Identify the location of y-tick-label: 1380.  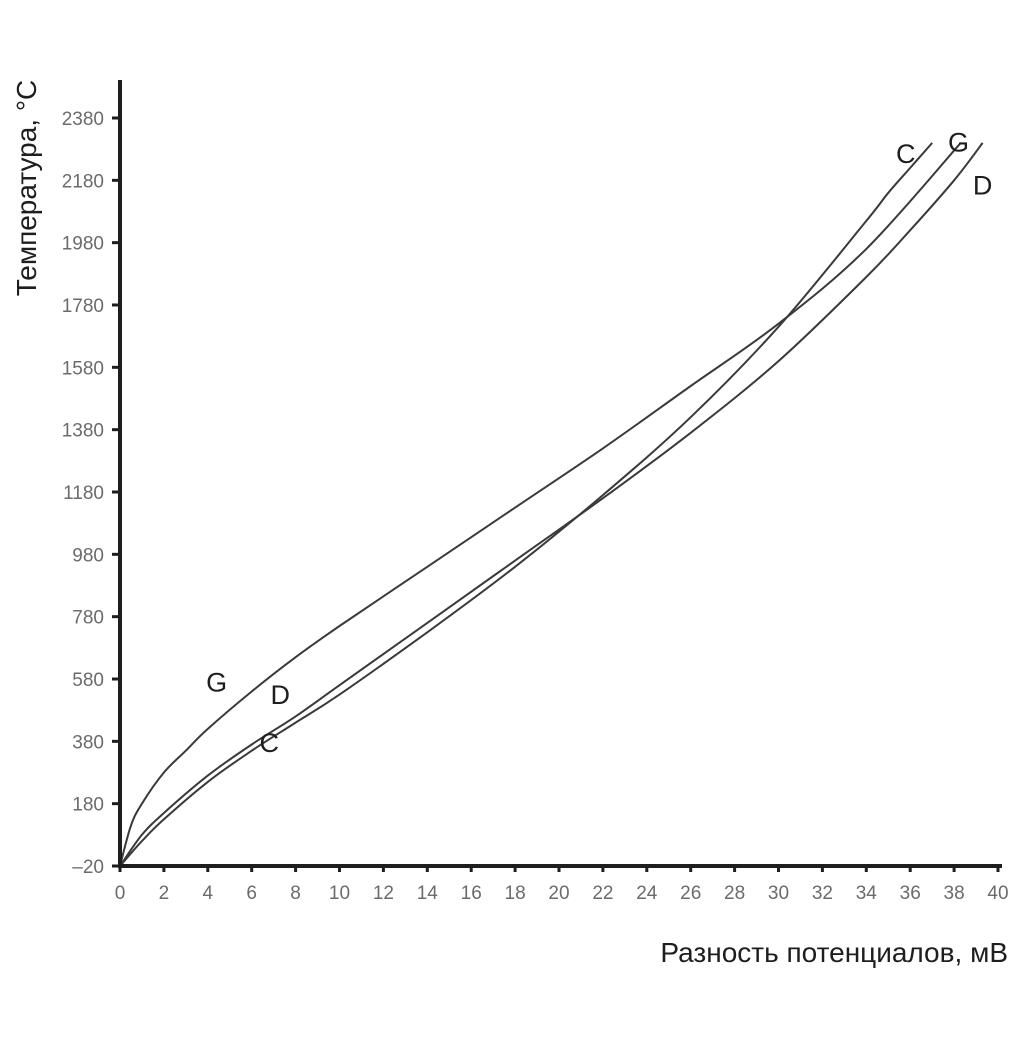
(83, 431).